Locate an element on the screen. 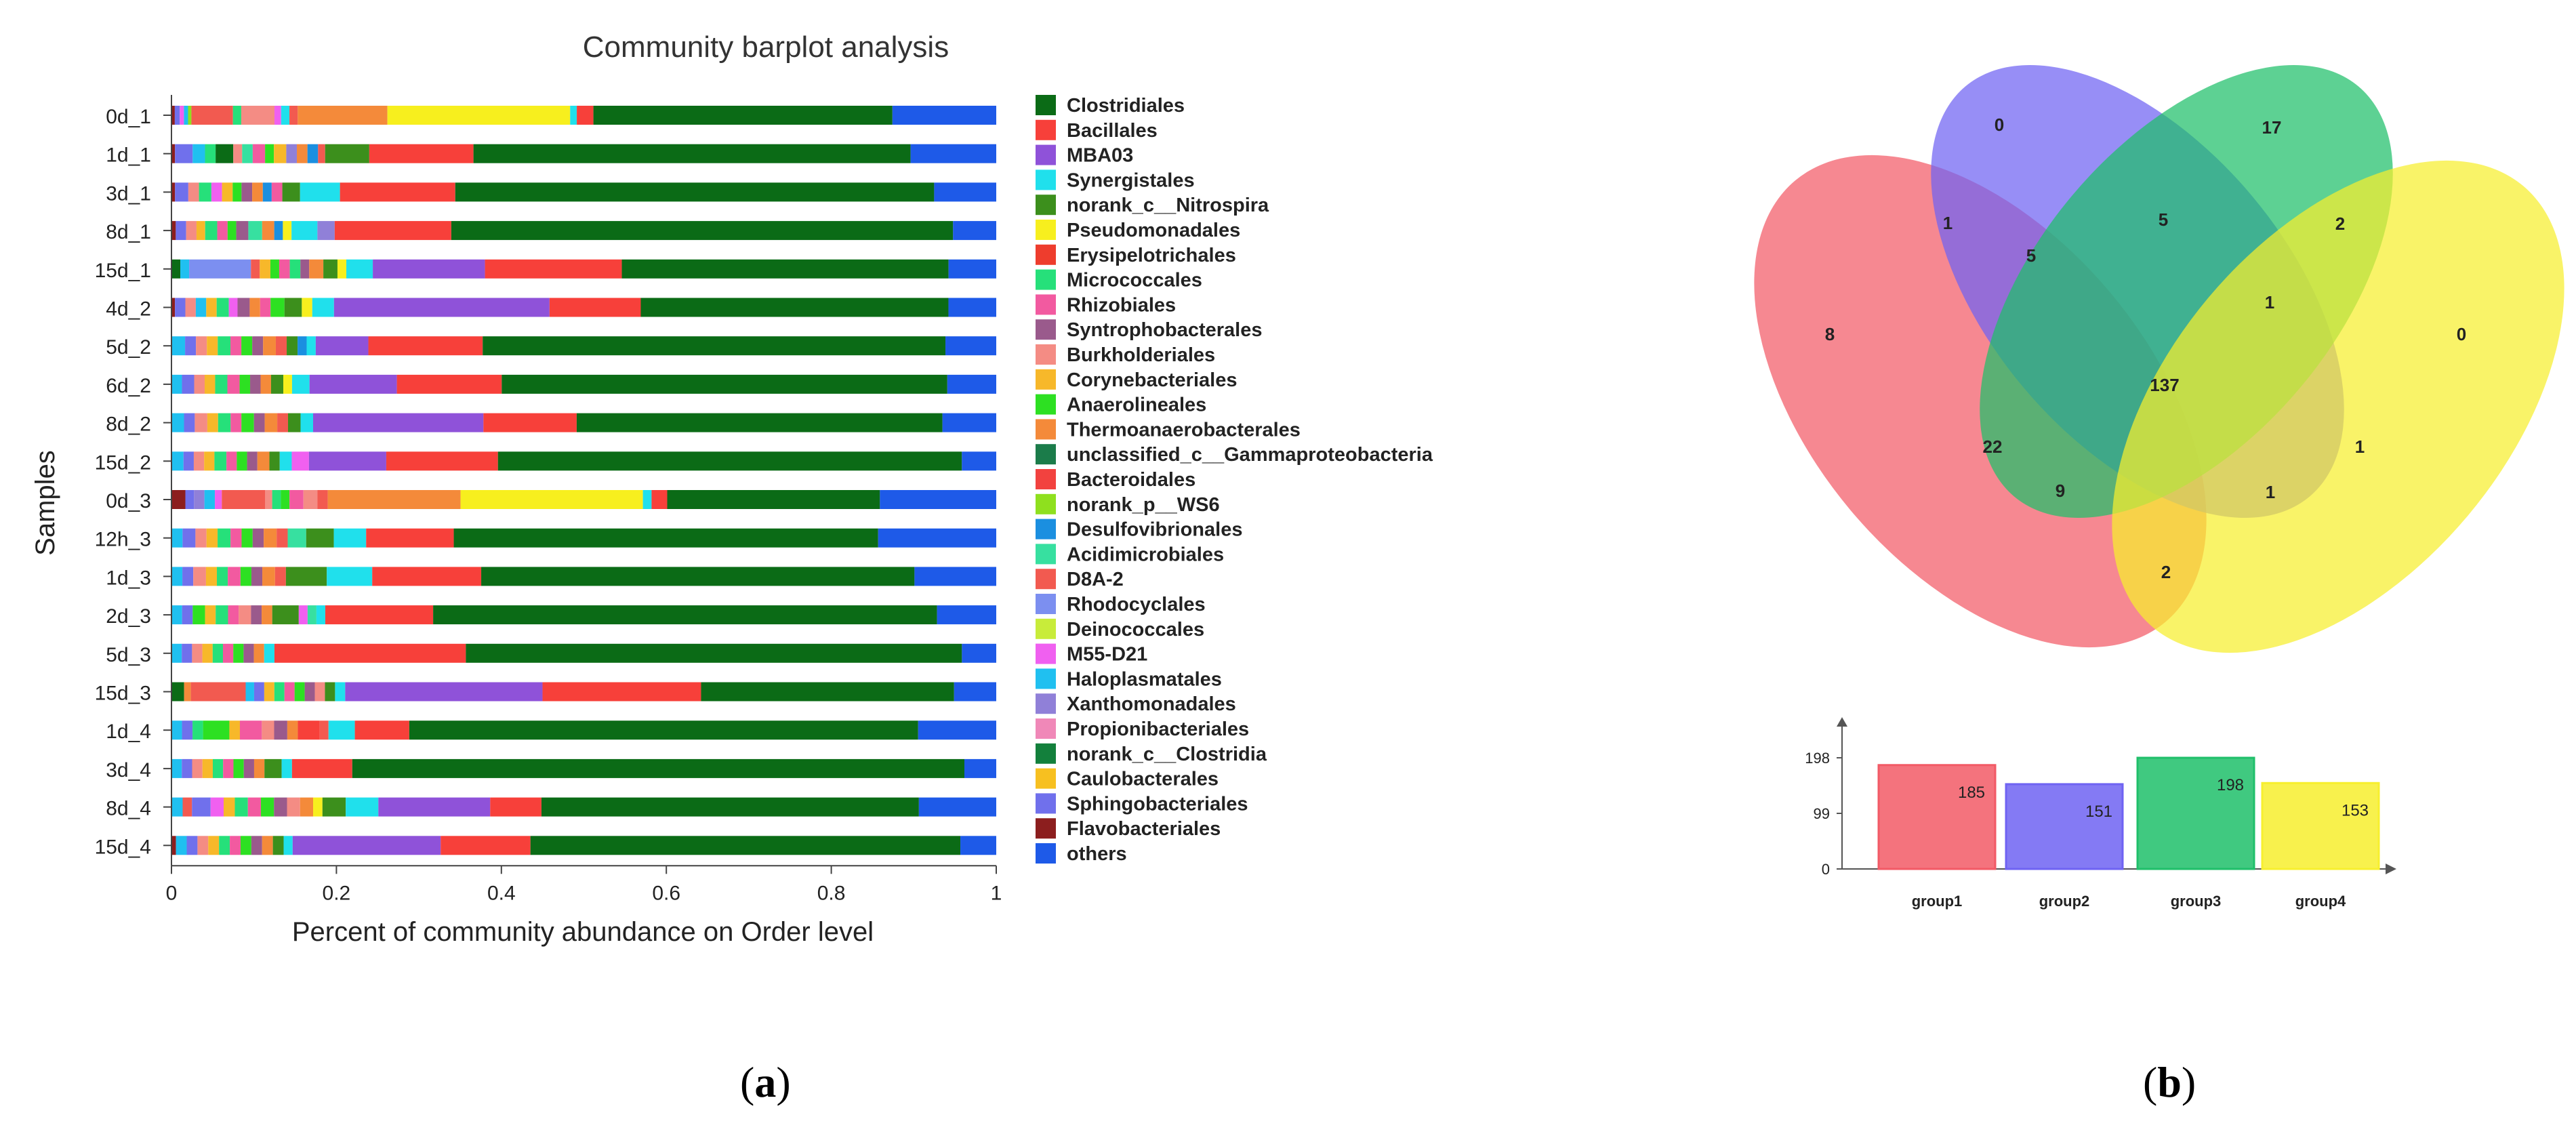  legend-label: unclassified_c__Gammaproteobacteria is located at coordinates (1250, 455).